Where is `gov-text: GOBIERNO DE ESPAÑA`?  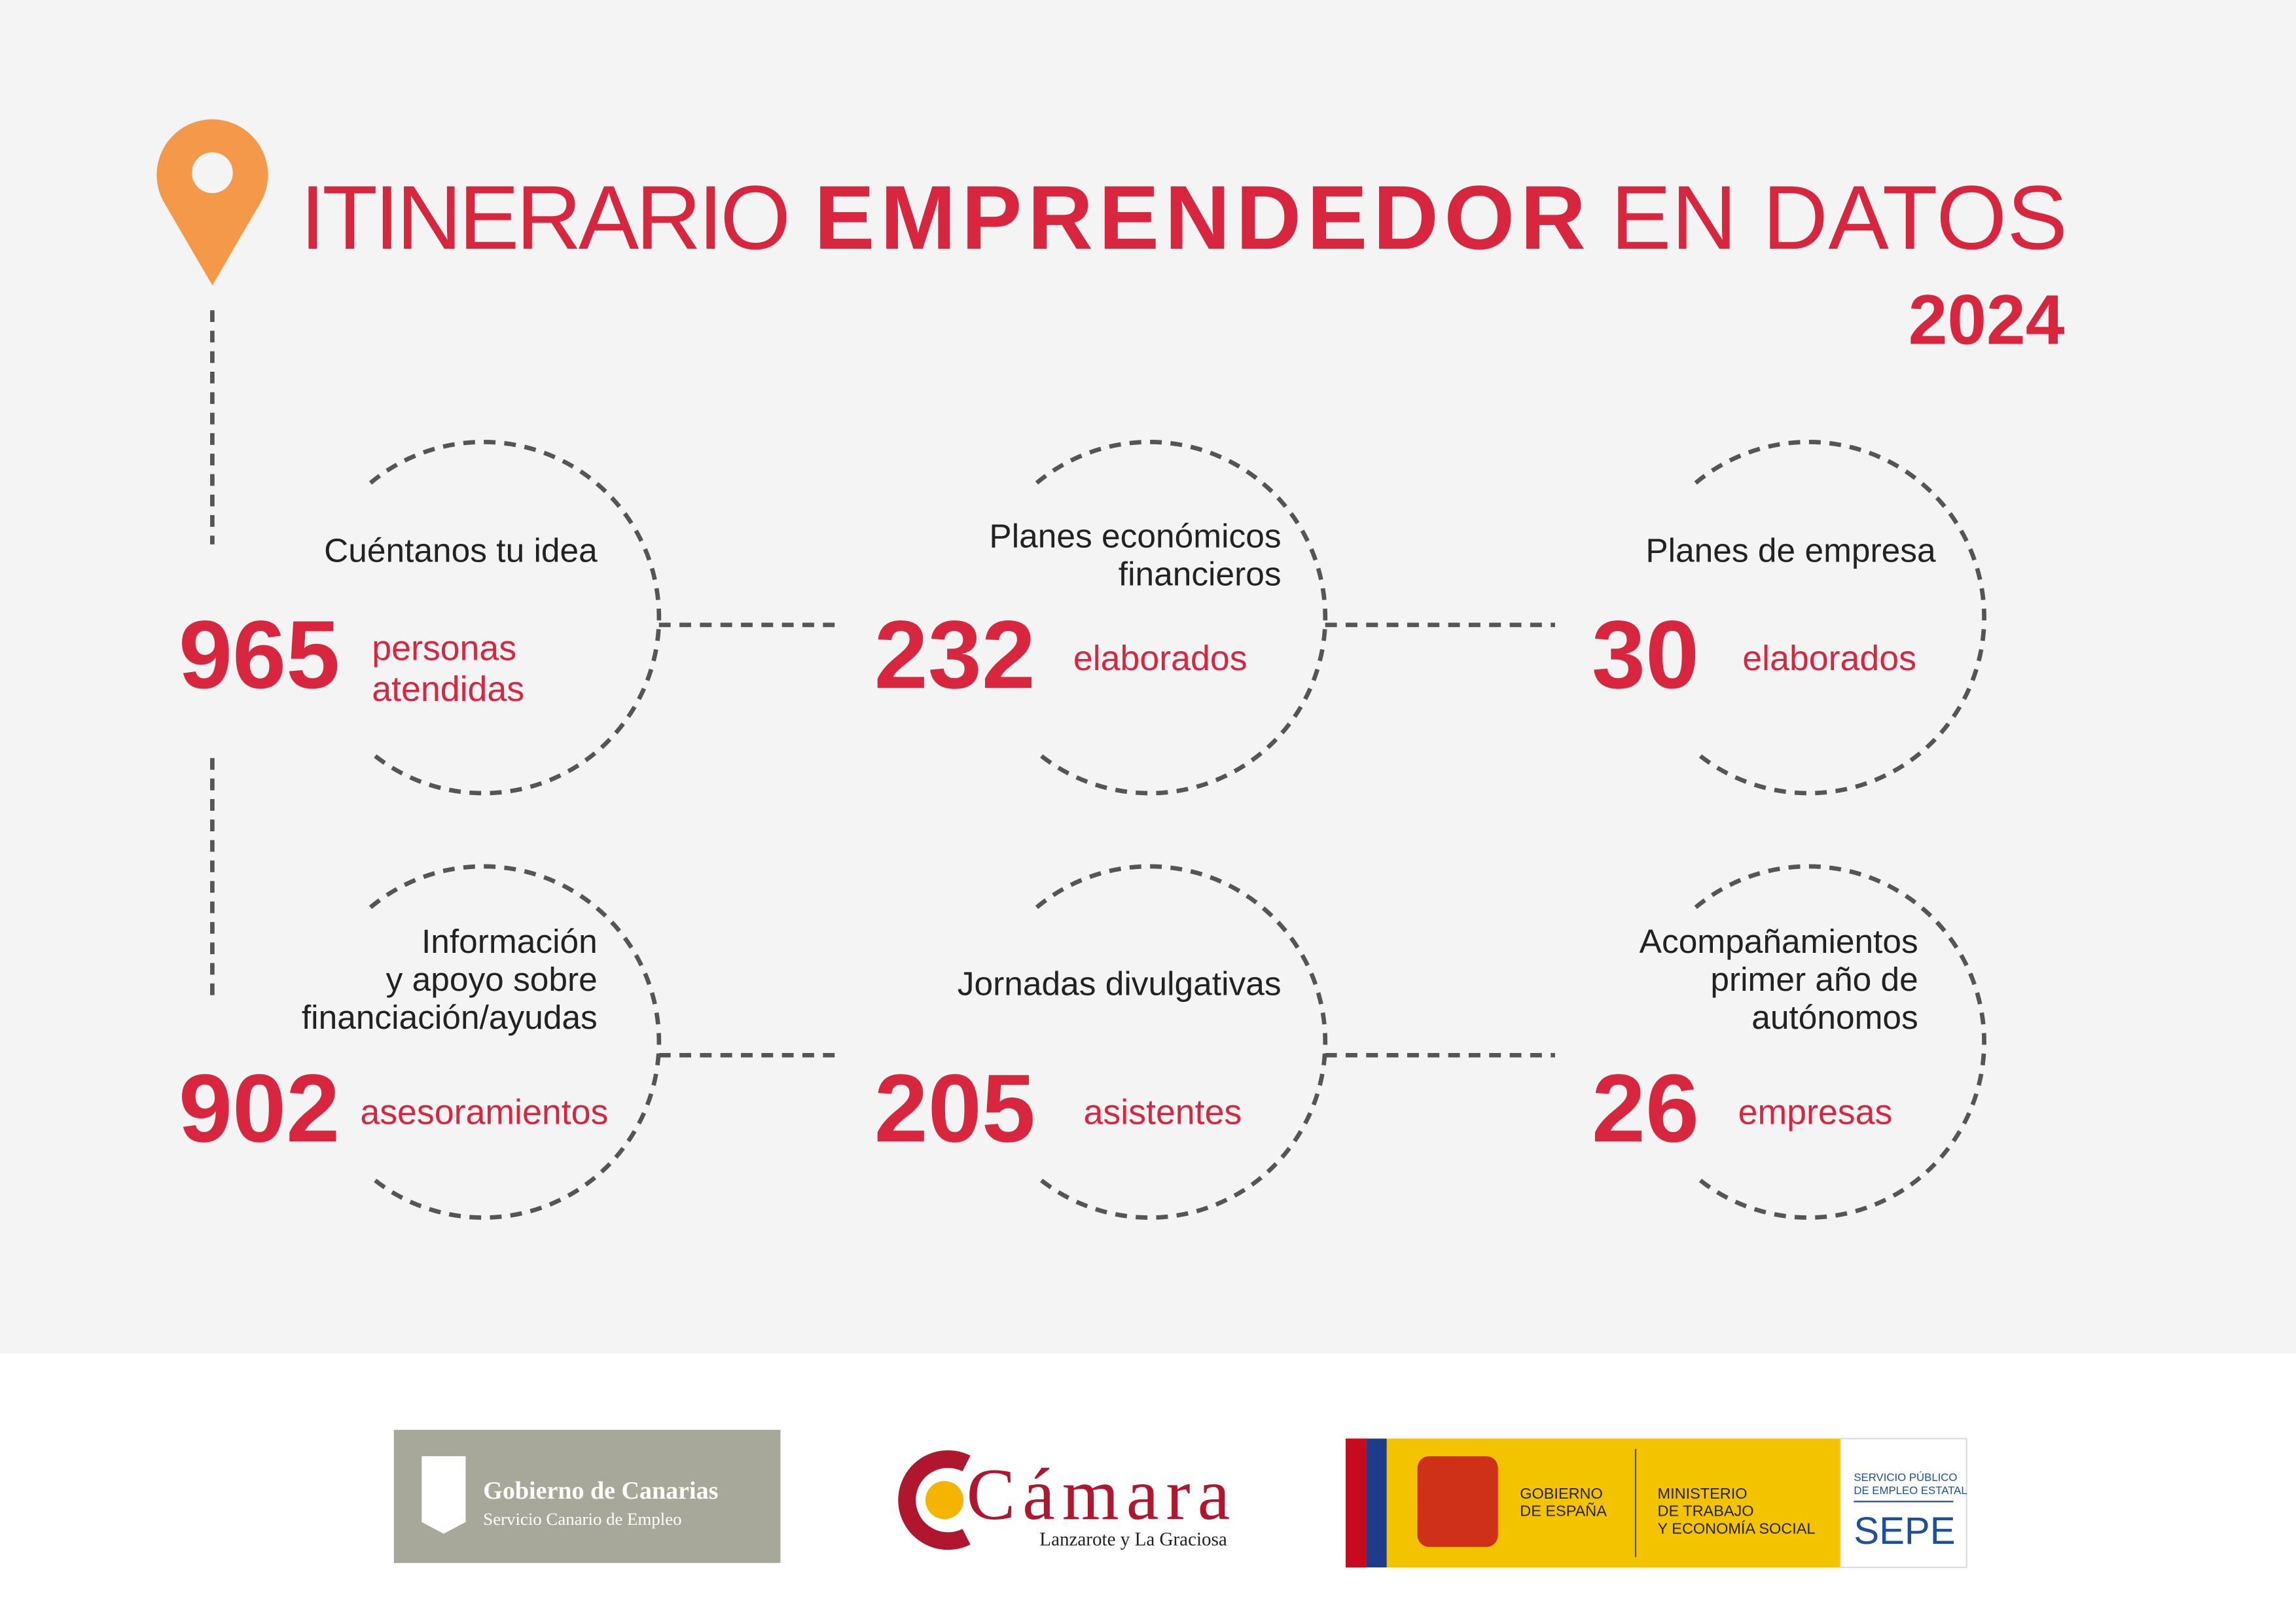 gov-text: GOBIERNO DE ESPAÑA is located at coordinates (1563, 1502).